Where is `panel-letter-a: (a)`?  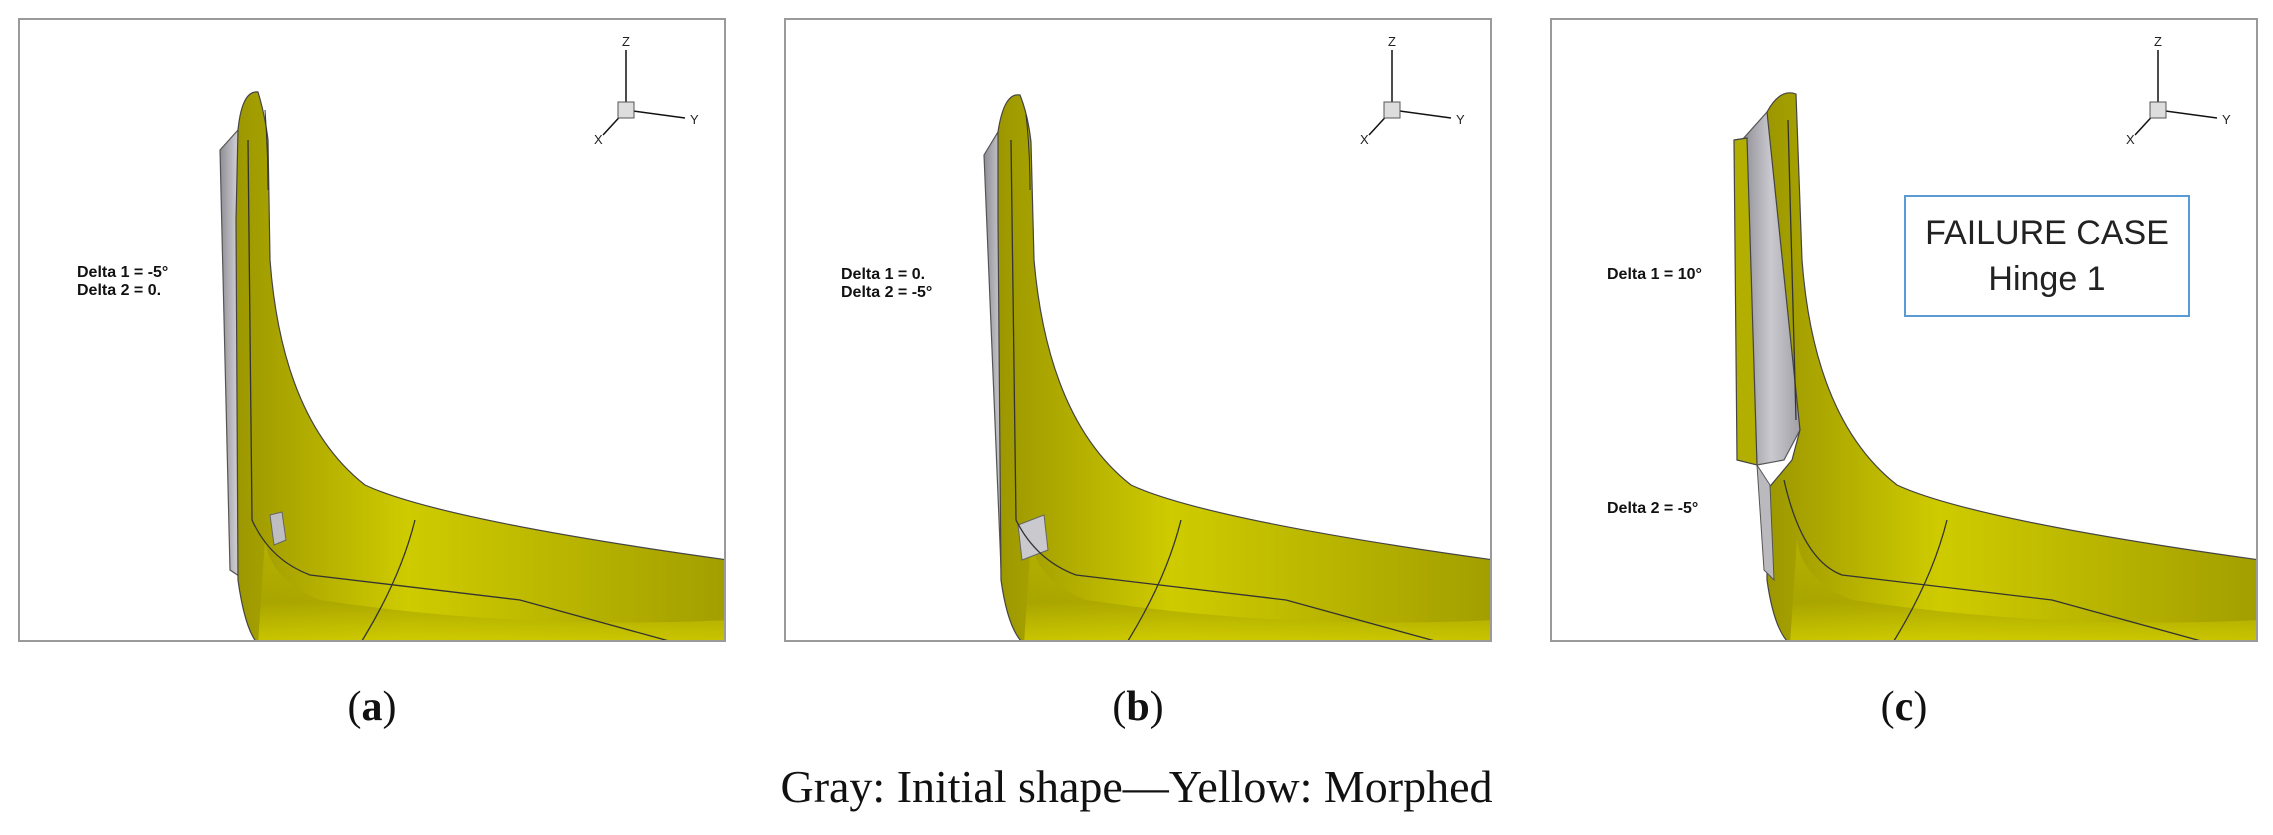 panel-letter-a: (a) is located at coordinates (372, 707).